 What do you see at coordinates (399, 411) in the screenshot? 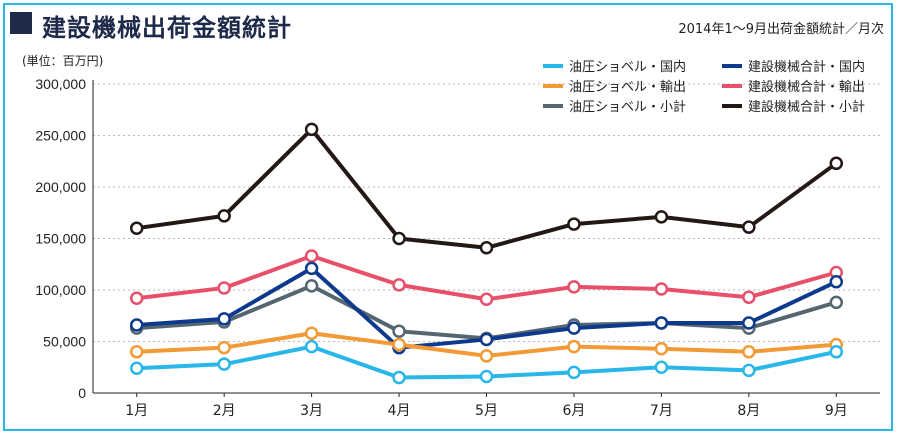
I see `x-tick-label: 4月` at bounding box center [399, 411].